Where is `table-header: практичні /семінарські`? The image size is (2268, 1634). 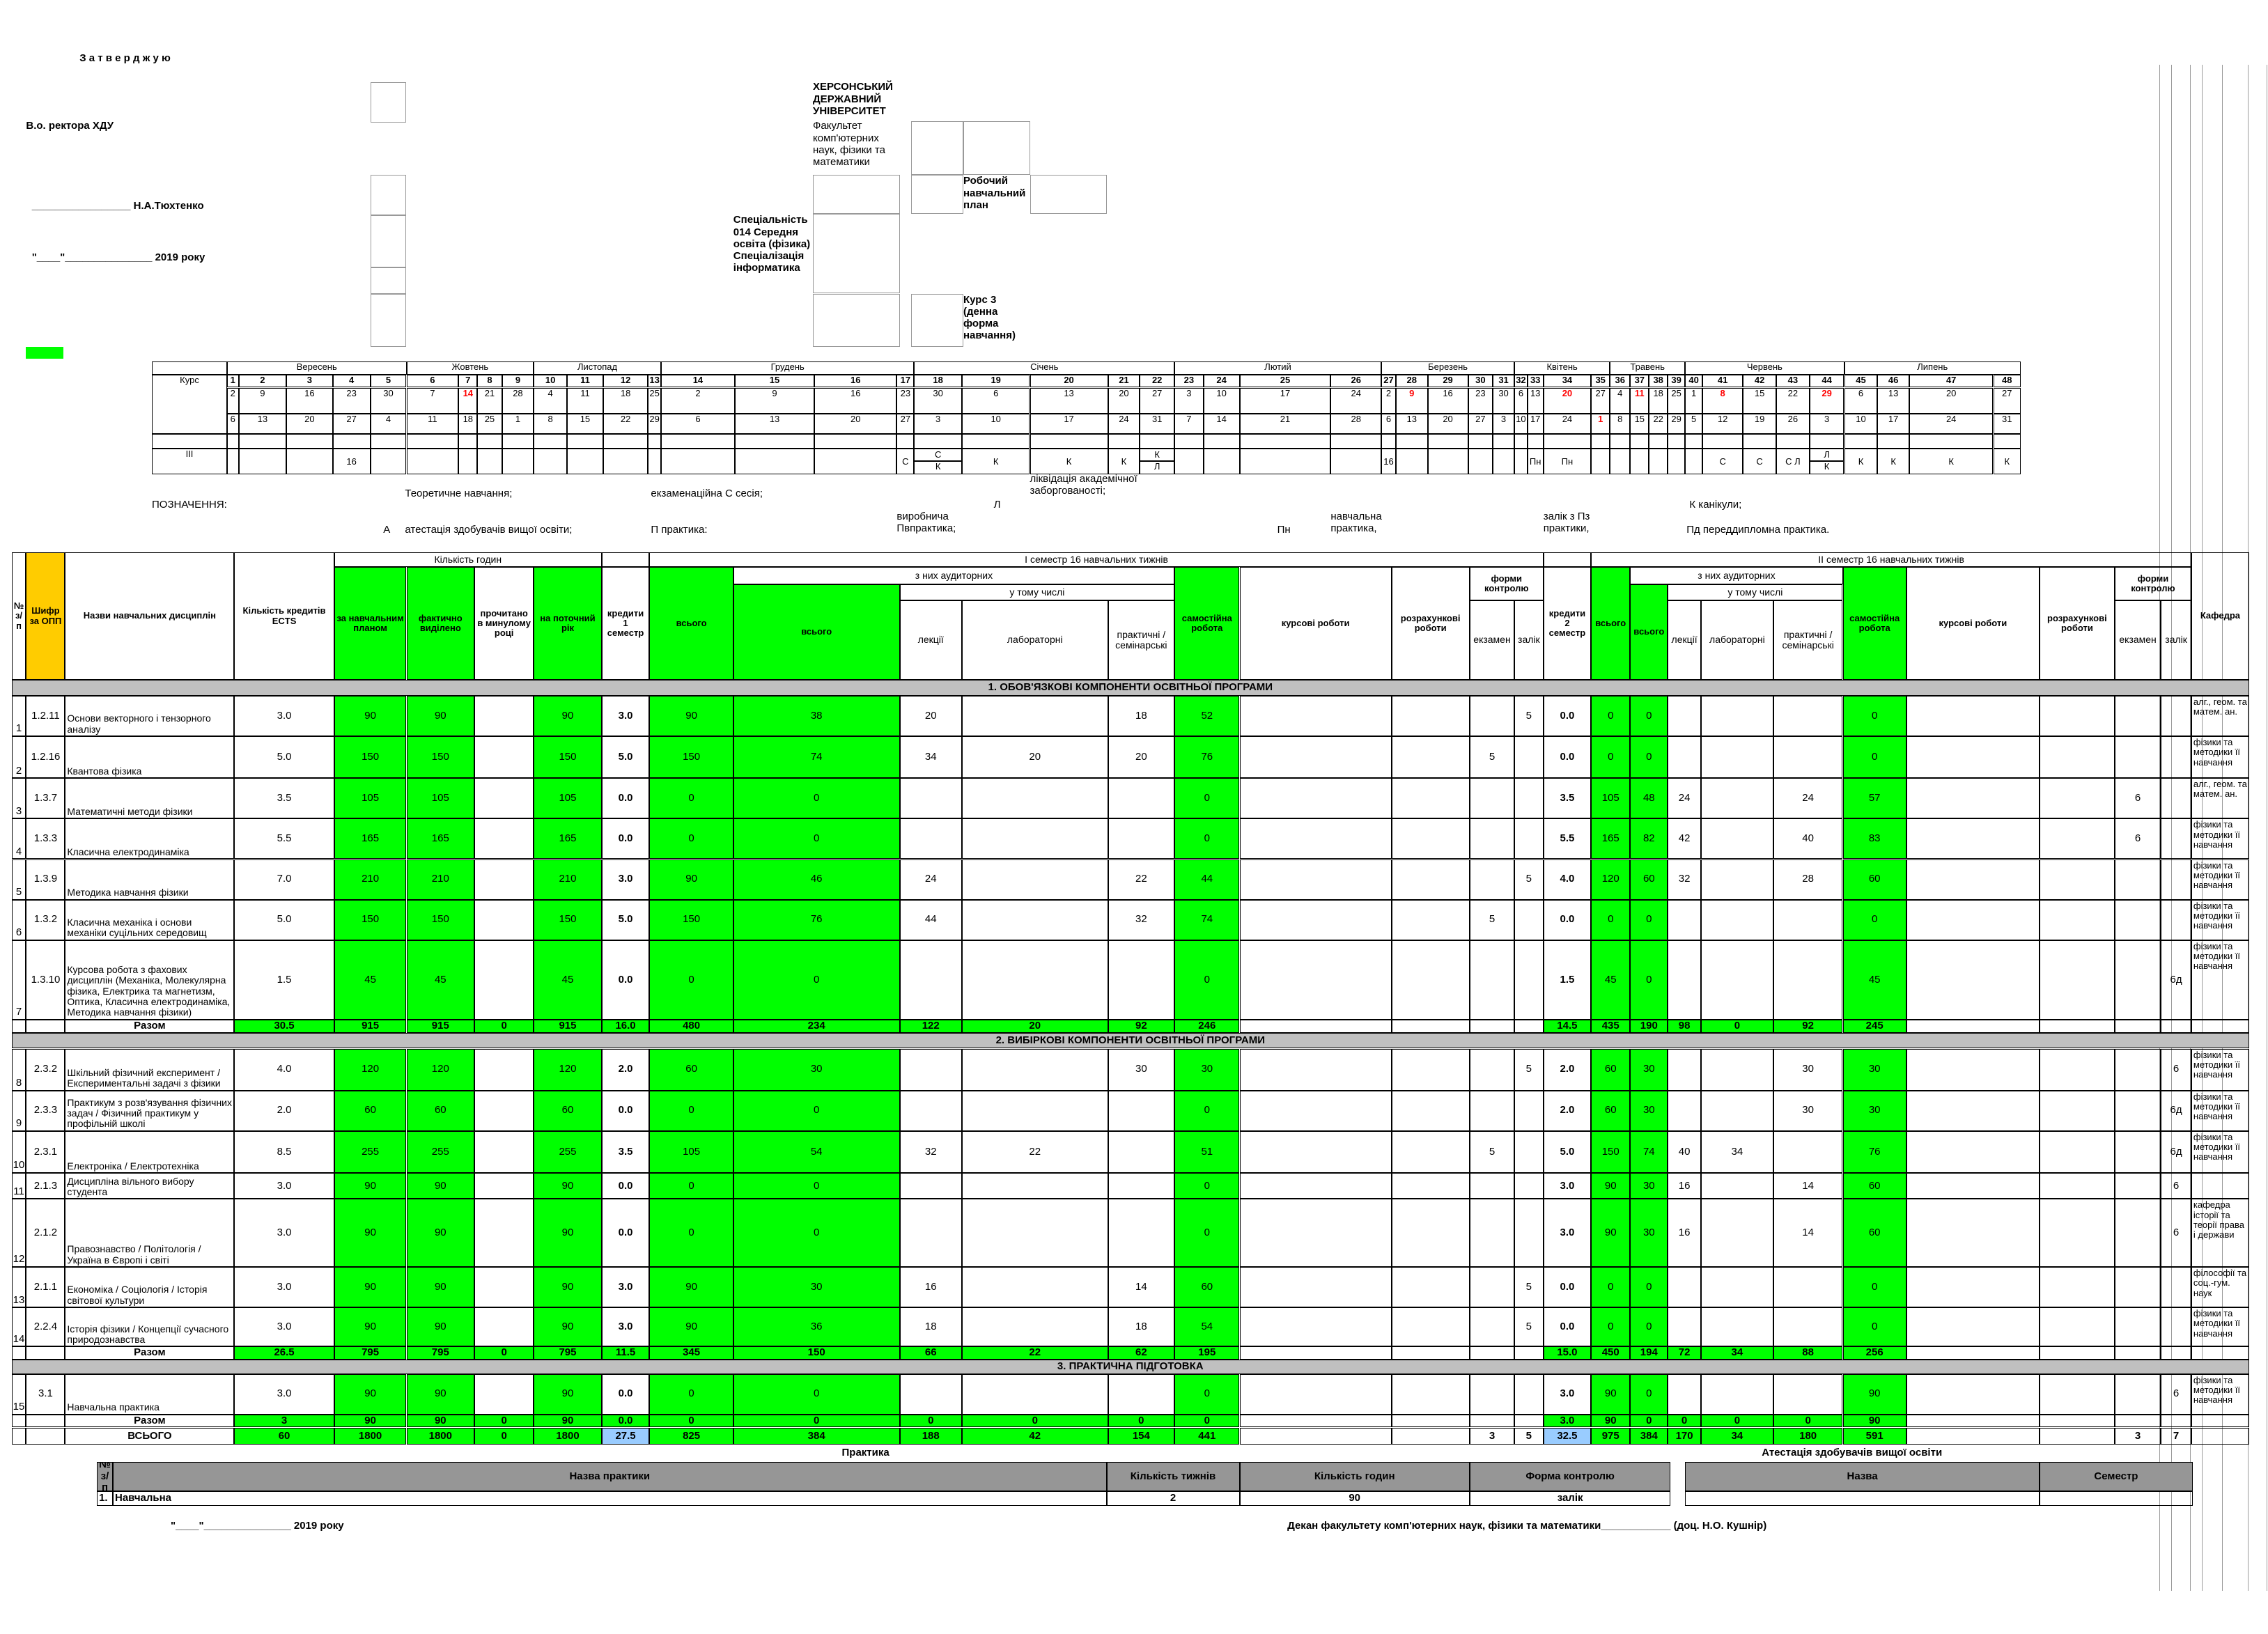
table-header: практичні /семінарські is located at coordinates (1808, 640).